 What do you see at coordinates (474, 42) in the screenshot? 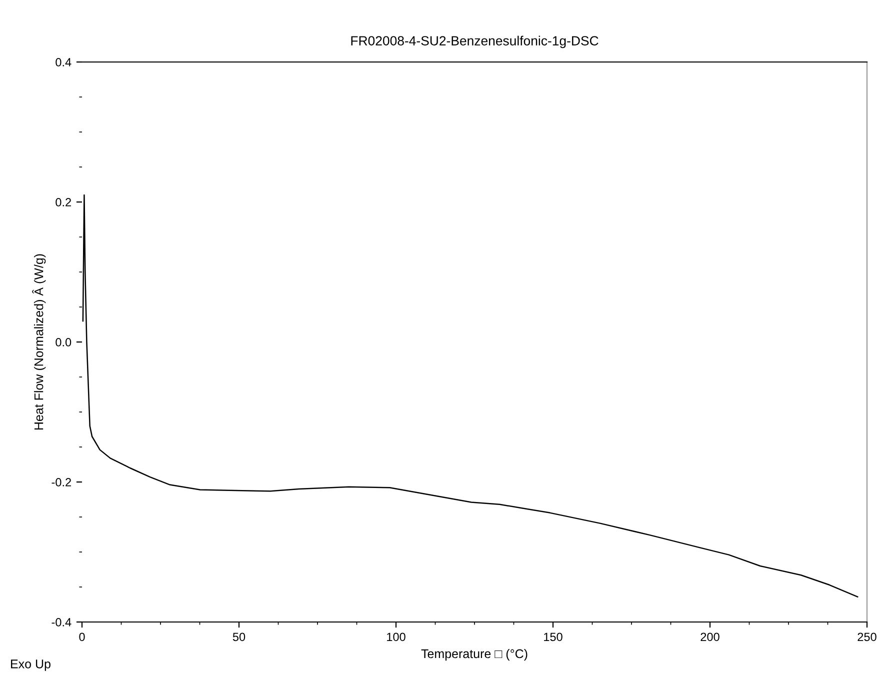
I see `chart-title: FR02008-4-SU2-Benzenesulfonic-1g-DSC` at bounding box center [474, 42].